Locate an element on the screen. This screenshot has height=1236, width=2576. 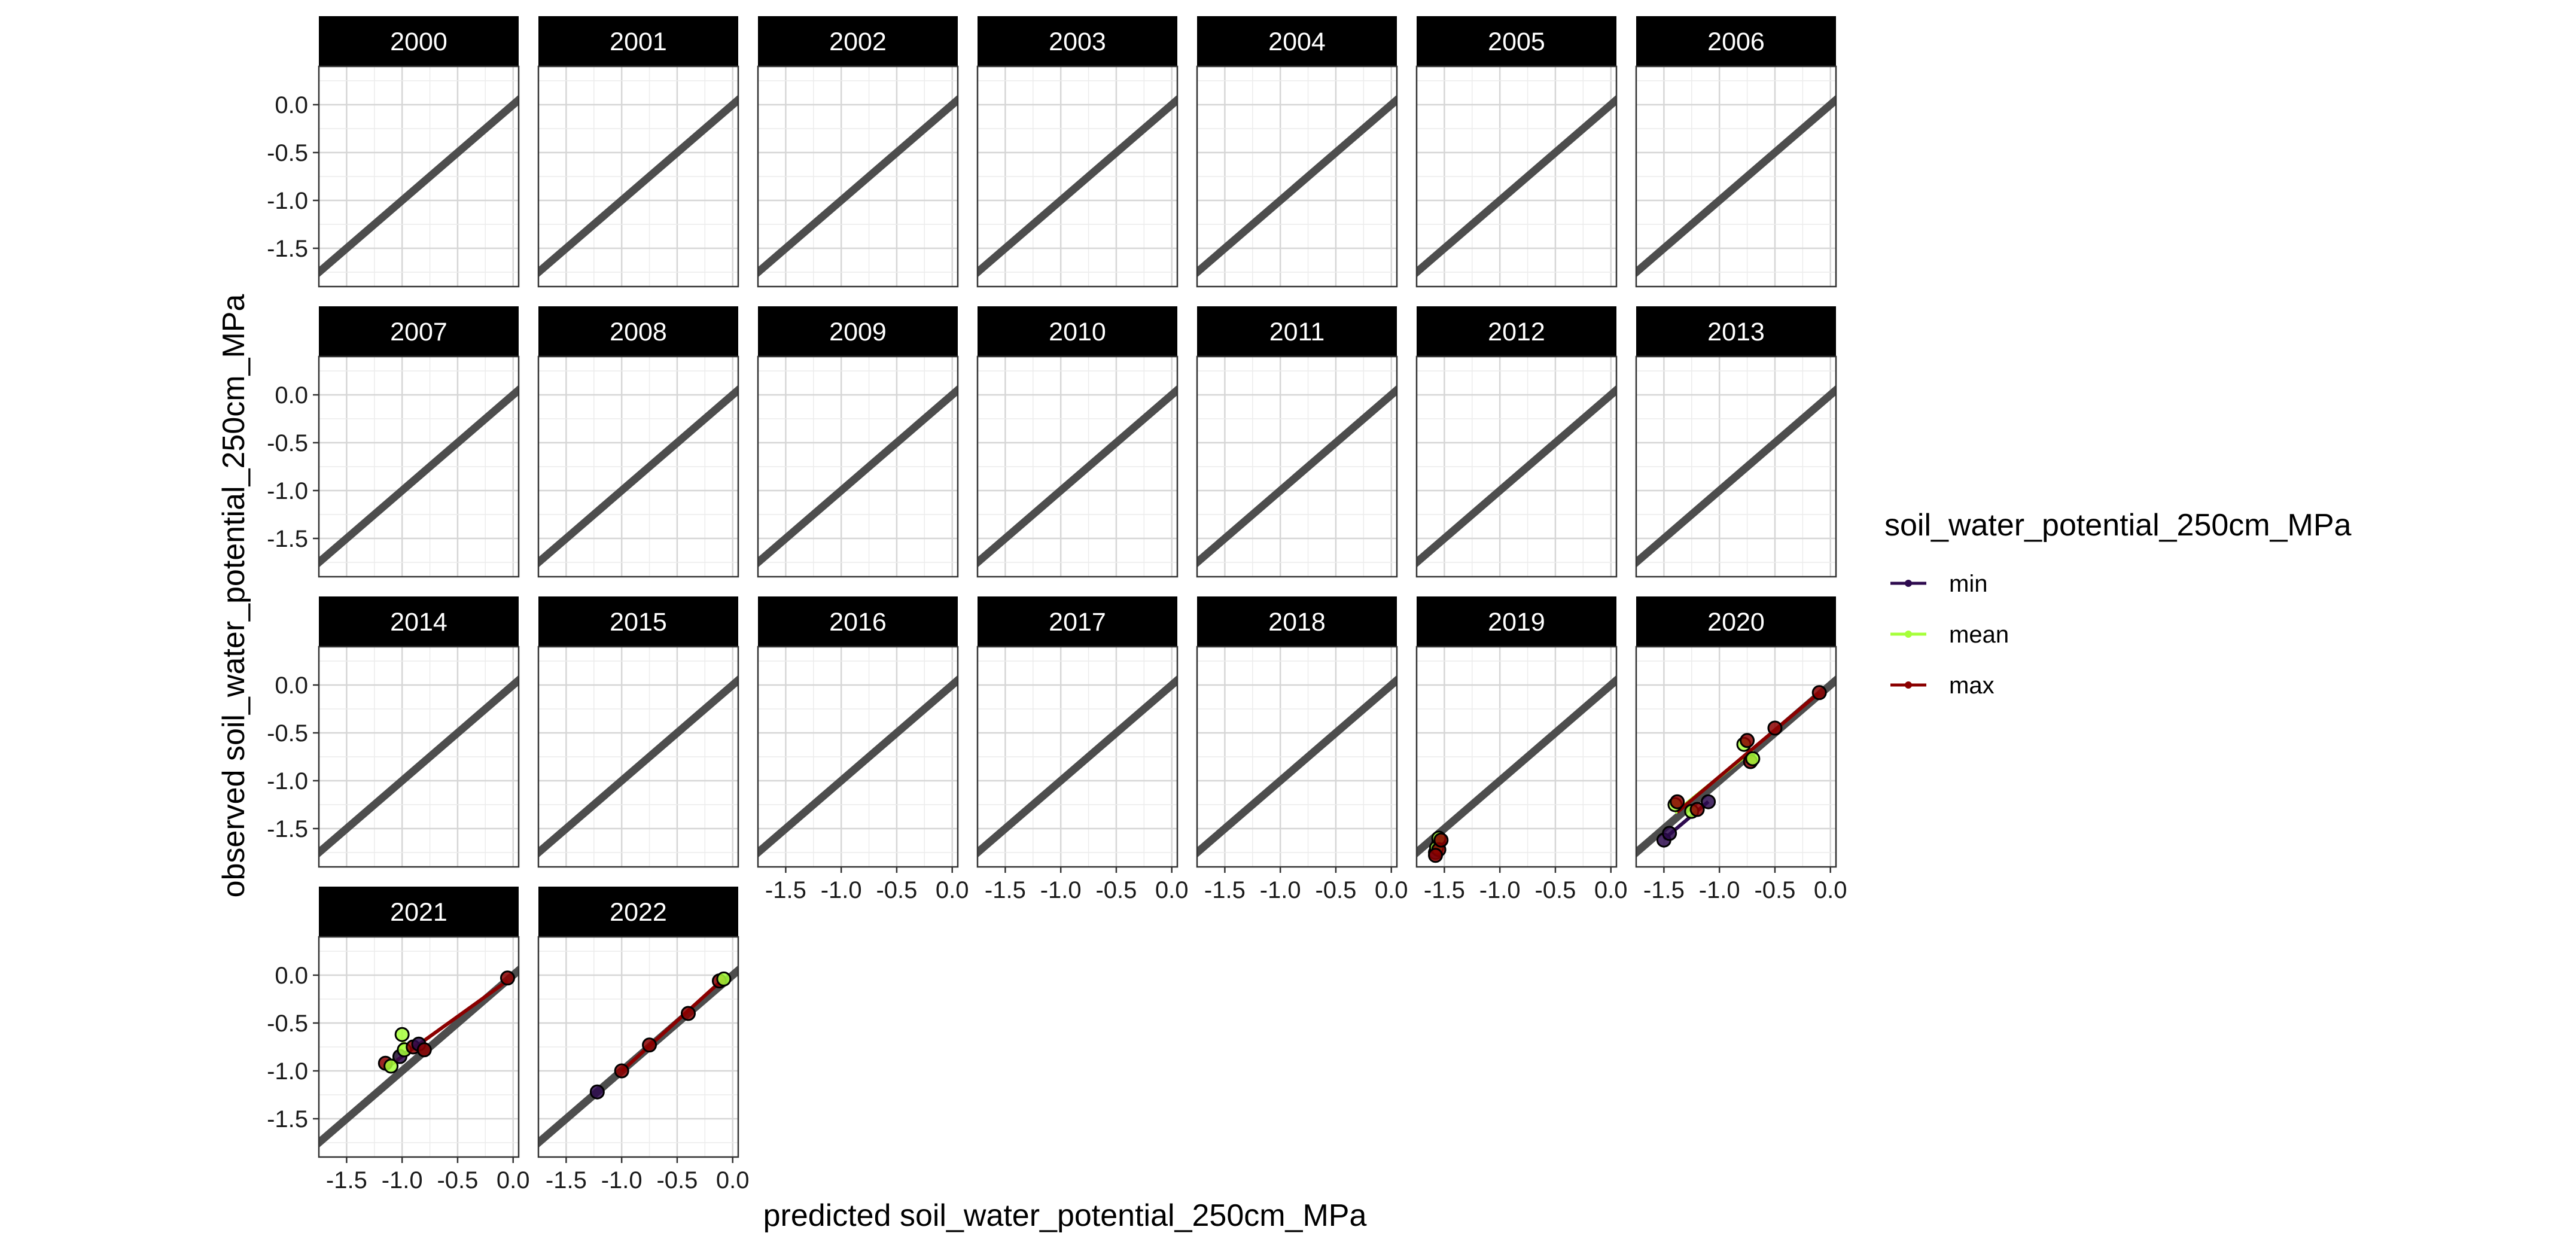
facet-strip-label: 2017 is located at coordinates (1077, 622).